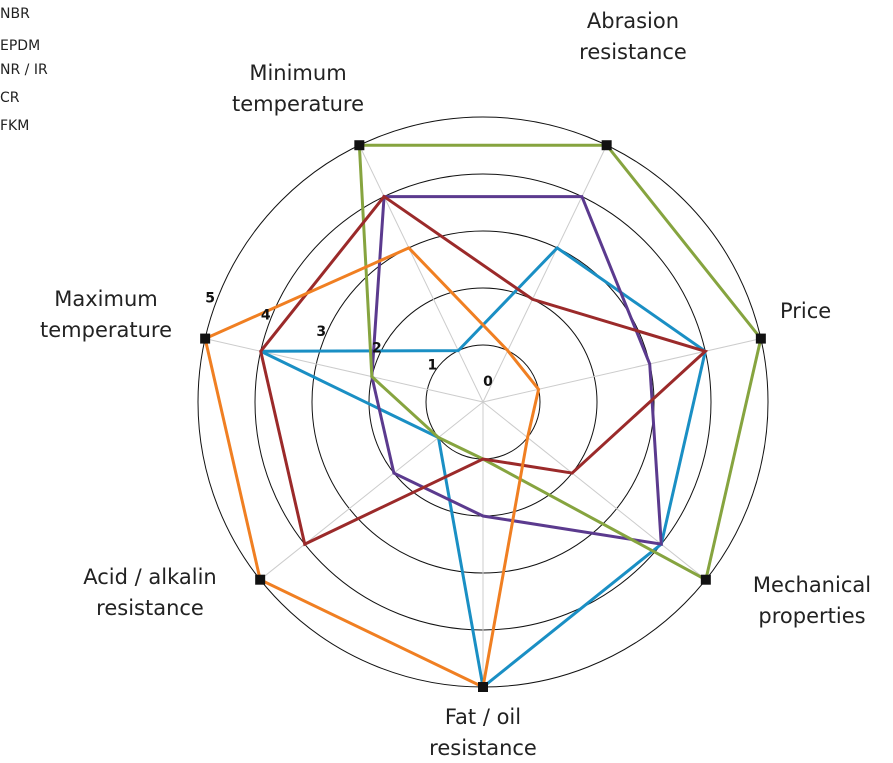 This screenshot has width=893, height=763. Describe the element at coordinates (105, 299) in the screenshot. I see `axis-label-line: Maximum` at that location.